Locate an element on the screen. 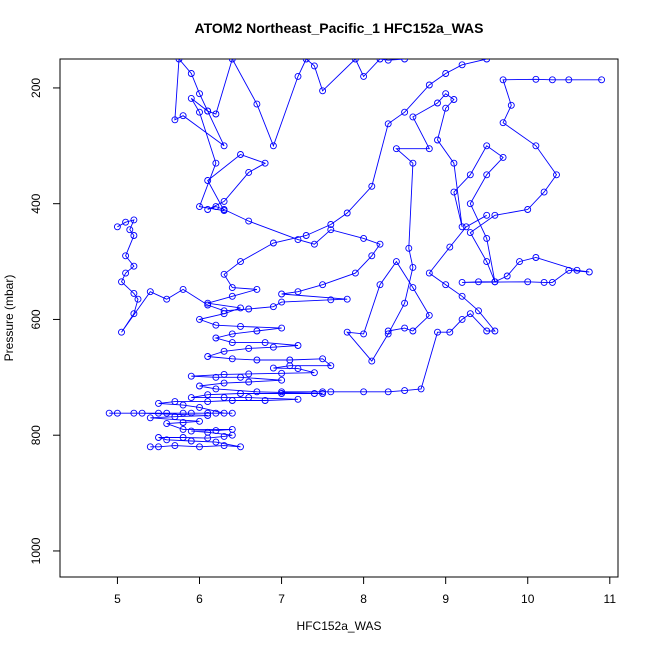 This screenshot has width=650, height=650. y-tick-label: 800 is located at coordinates (36, 435).